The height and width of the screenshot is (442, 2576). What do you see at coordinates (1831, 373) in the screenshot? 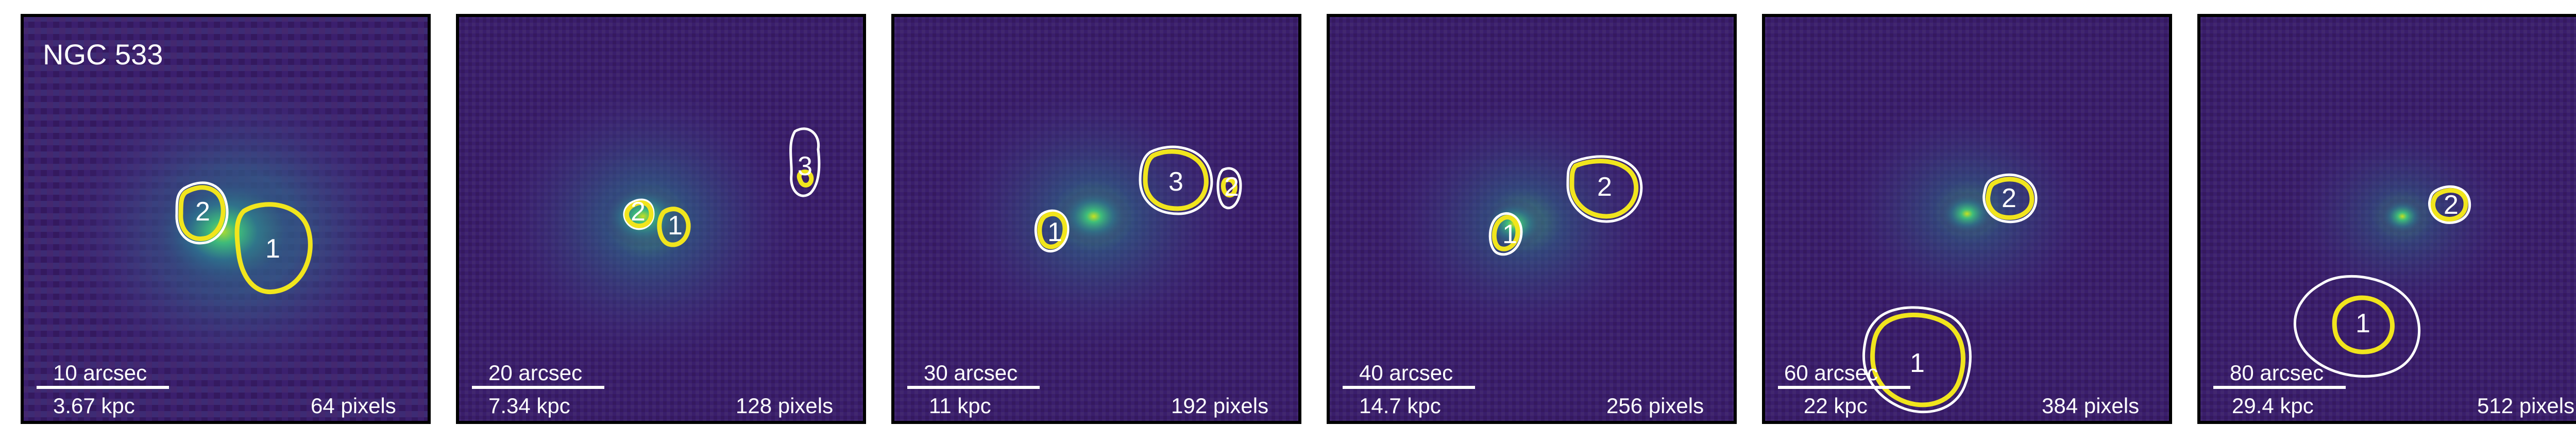
I see `scale-arcsec: 60 arcsec` at bounding box center [1831, 373].